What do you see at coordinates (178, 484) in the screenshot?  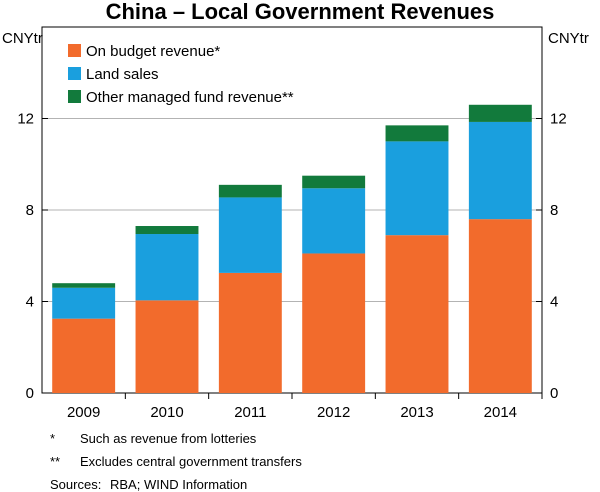 I see `sources-text: RBA; WIND Information` at bounding box center [178, 484].